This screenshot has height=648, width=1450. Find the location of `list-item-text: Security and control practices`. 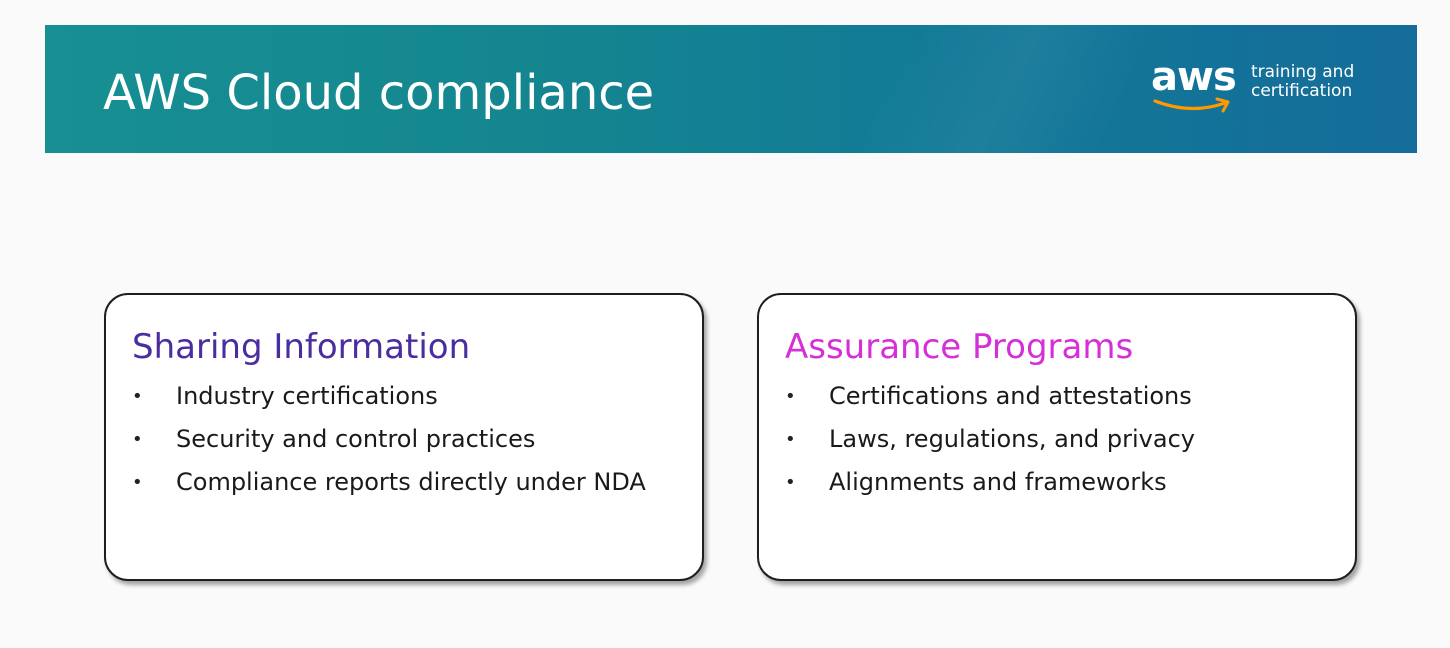

list-item-text: Security and control practices is located at coordinates (356, 439).